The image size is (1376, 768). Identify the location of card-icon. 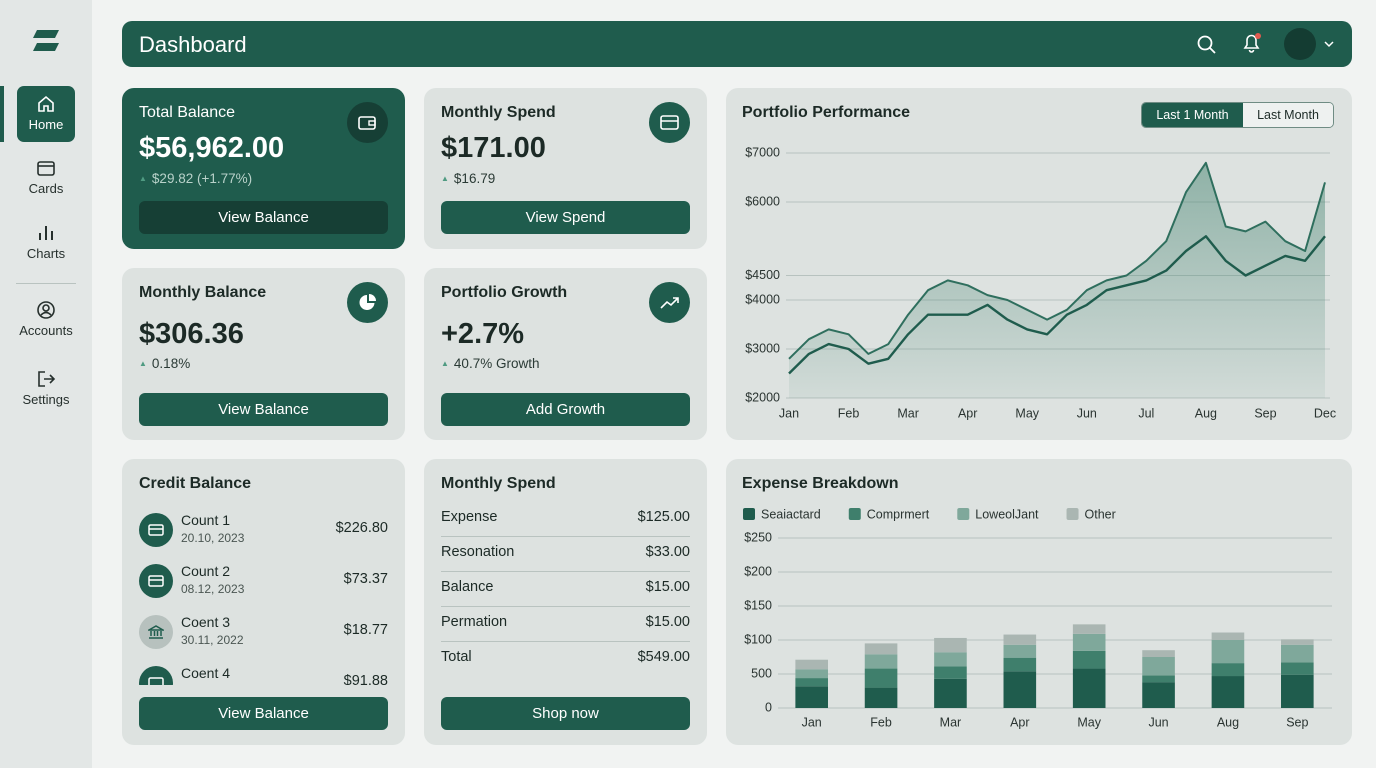
(669, 122).